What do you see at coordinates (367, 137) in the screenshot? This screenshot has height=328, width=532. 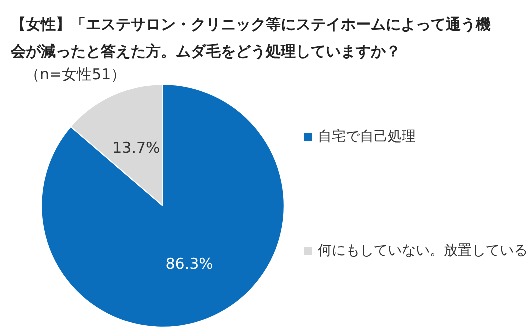 I see `legend-label: 自宅で自己処理` at bounding box center [367, 137].